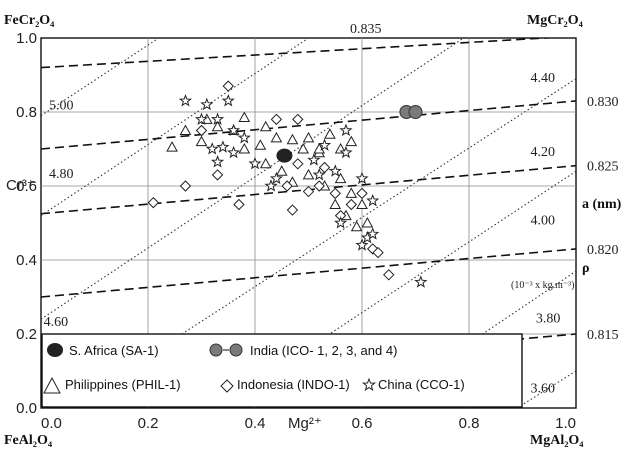  What do you see at coordinates (543, 389) in the screenshot?
I see `density-value-label: 3.60` at bounding box center [543, 389].